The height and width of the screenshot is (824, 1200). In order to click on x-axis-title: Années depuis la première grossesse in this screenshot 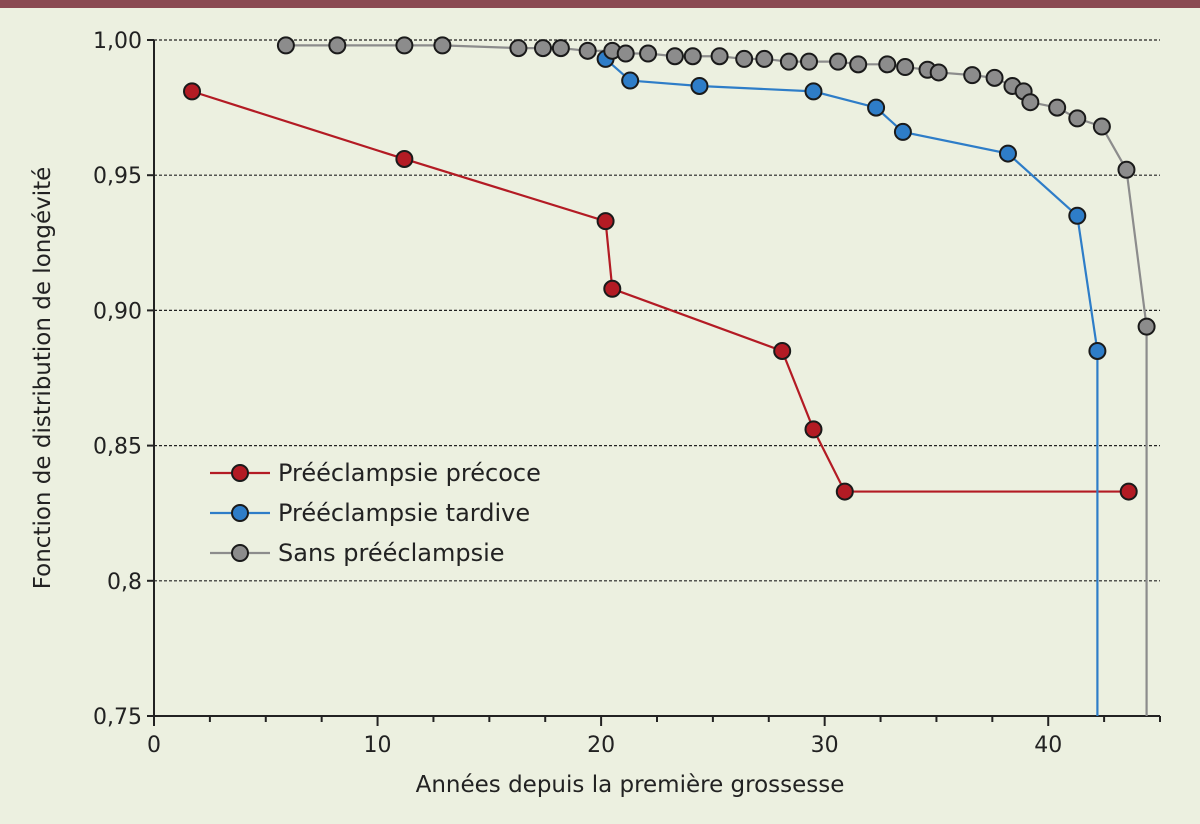, I will do `click(630, 785)`.